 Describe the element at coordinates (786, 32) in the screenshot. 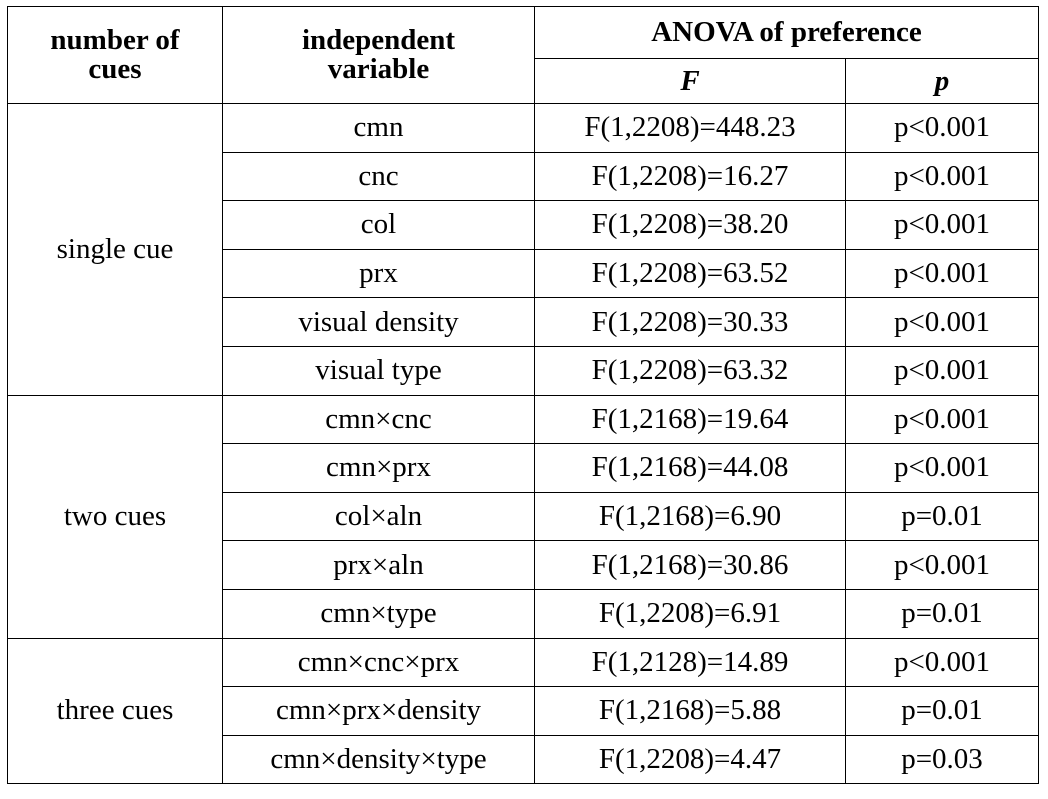

I see `header-anova-of-preference: ANOVA of preference` at that location.